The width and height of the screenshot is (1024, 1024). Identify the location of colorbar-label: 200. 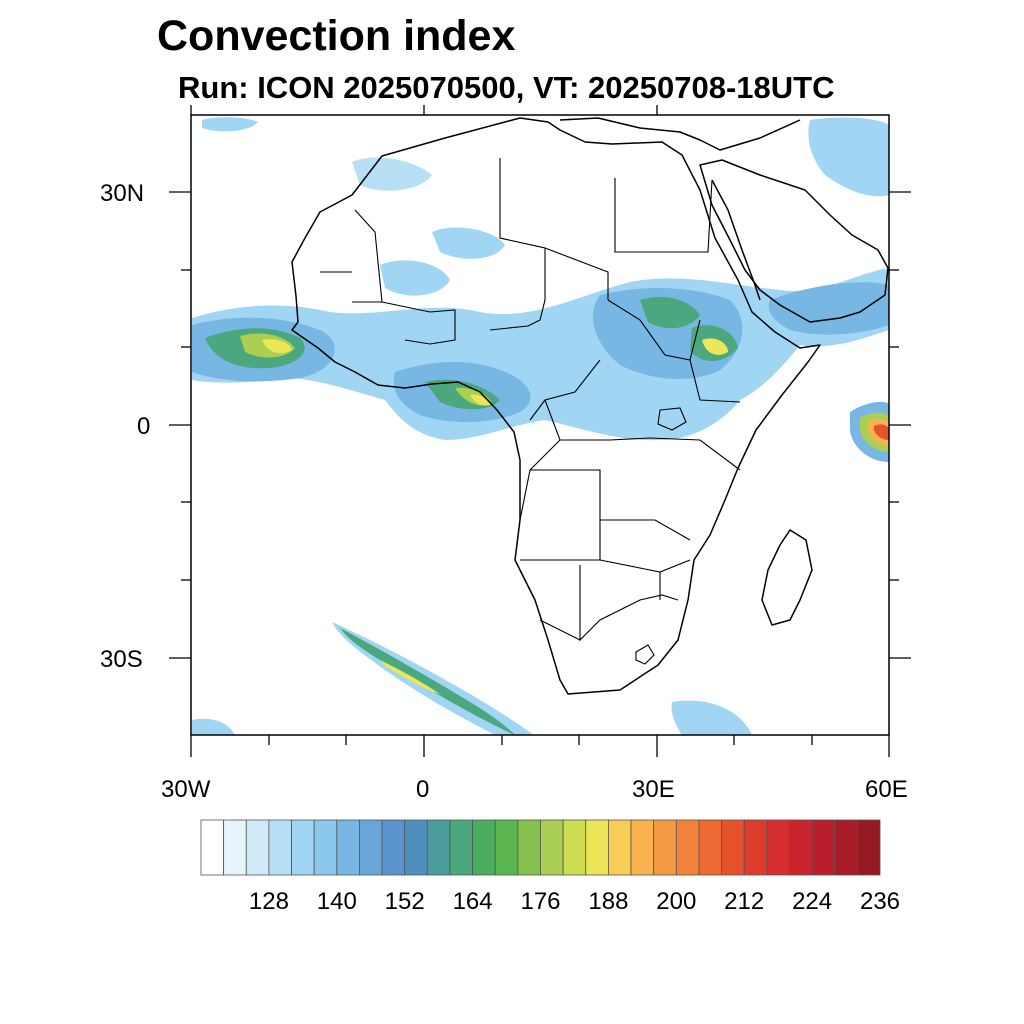
(676, 901).